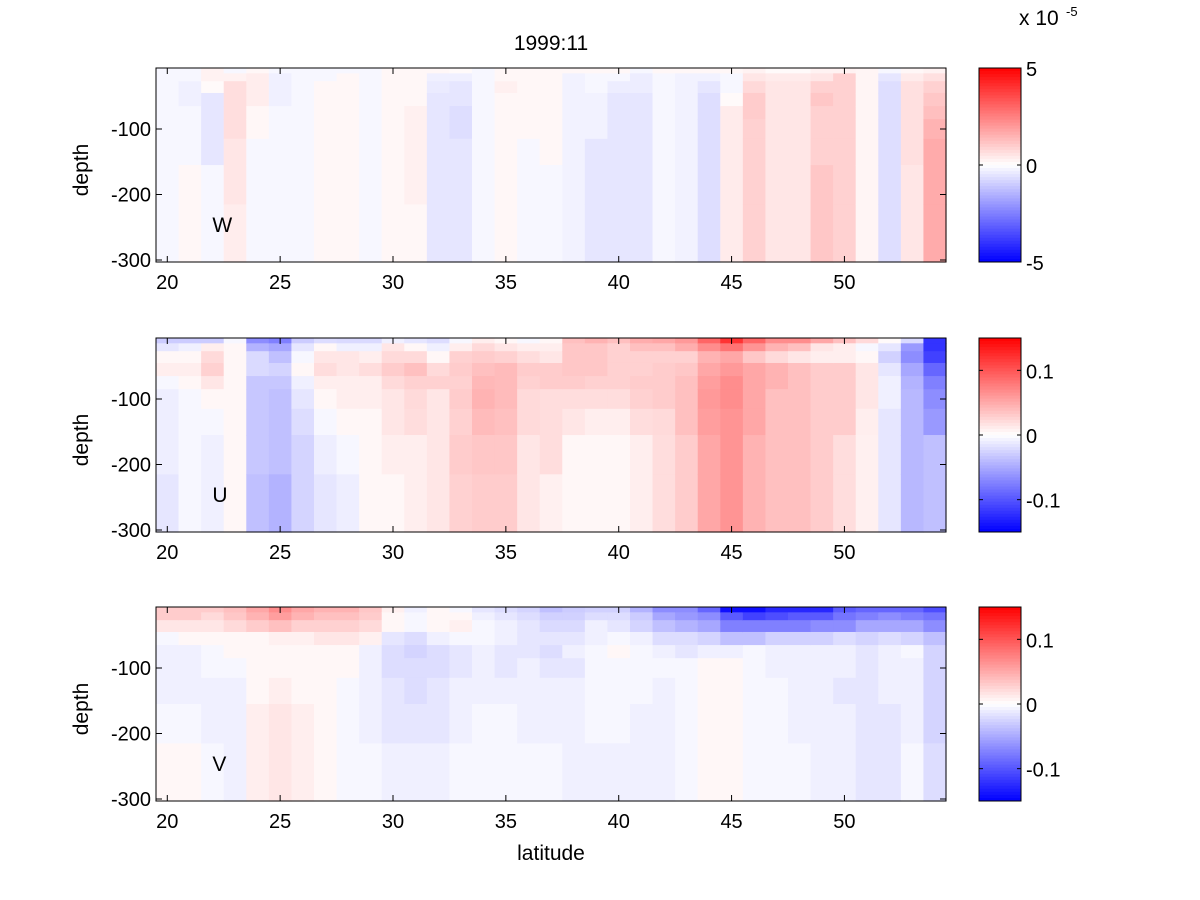 Image resolution: width=1200 pixels, height=900 pixels. I want to click on colorbar-u: 0.1 0 -0.1, so click(1019, 435).